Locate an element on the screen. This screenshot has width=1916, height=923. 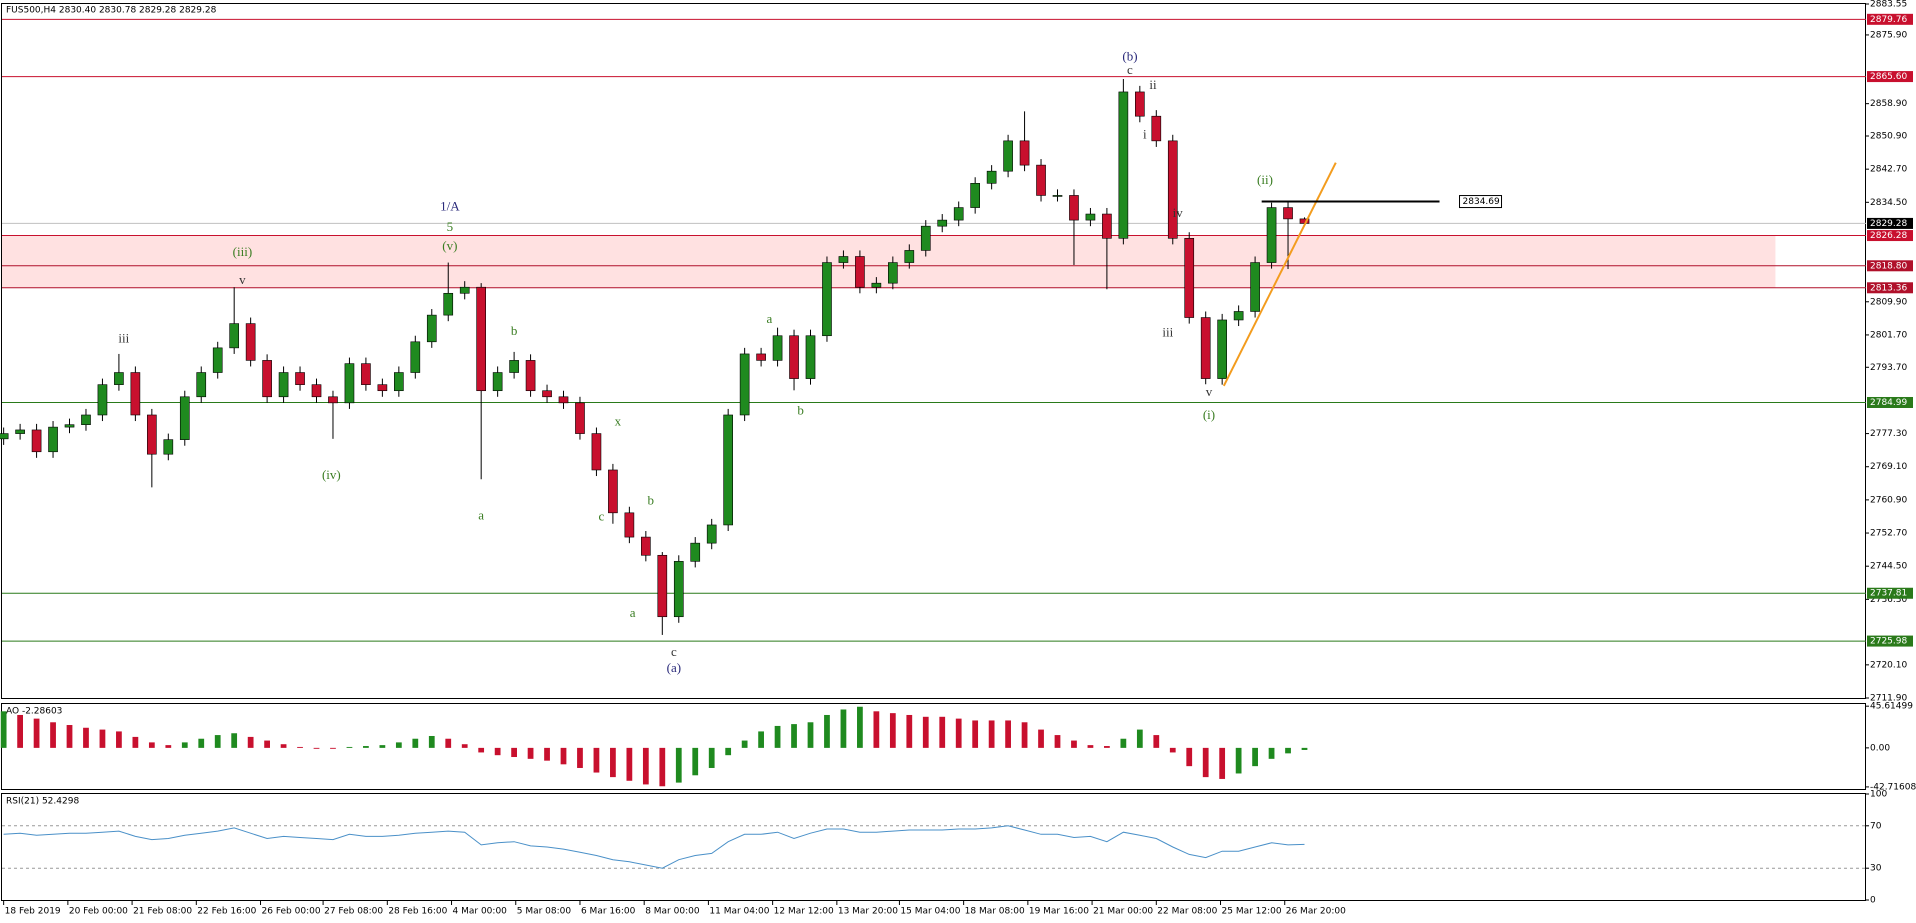
level-label: 2818.80 is located at coordinates (1888, 266).